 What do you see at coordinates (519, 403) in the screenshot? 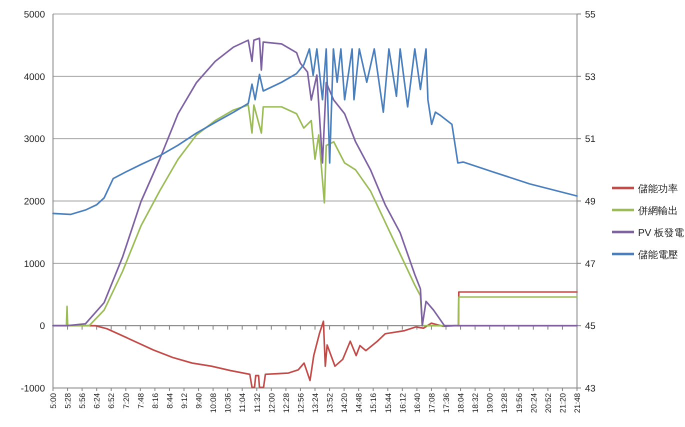
I see `x-tick-label: 19:56` at bounding box center [519, 403].